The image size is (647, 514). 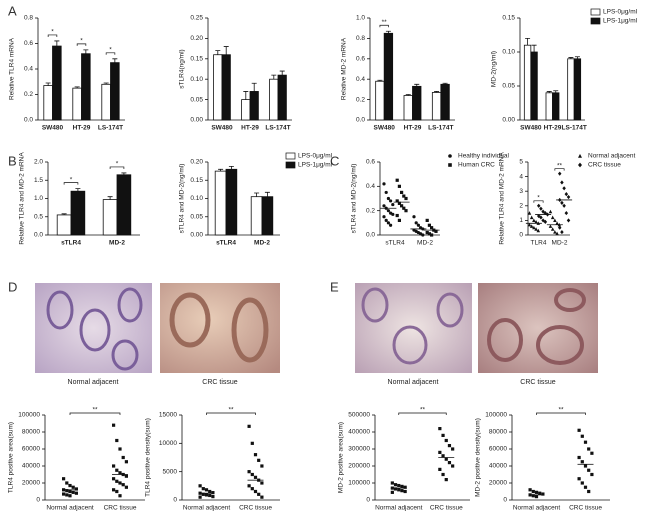 What do you see at coordinates (12, 68) in the screenshot?
I see `y-axis-label: Relative TLR4 mRNA` at bounding box center [12, 68].